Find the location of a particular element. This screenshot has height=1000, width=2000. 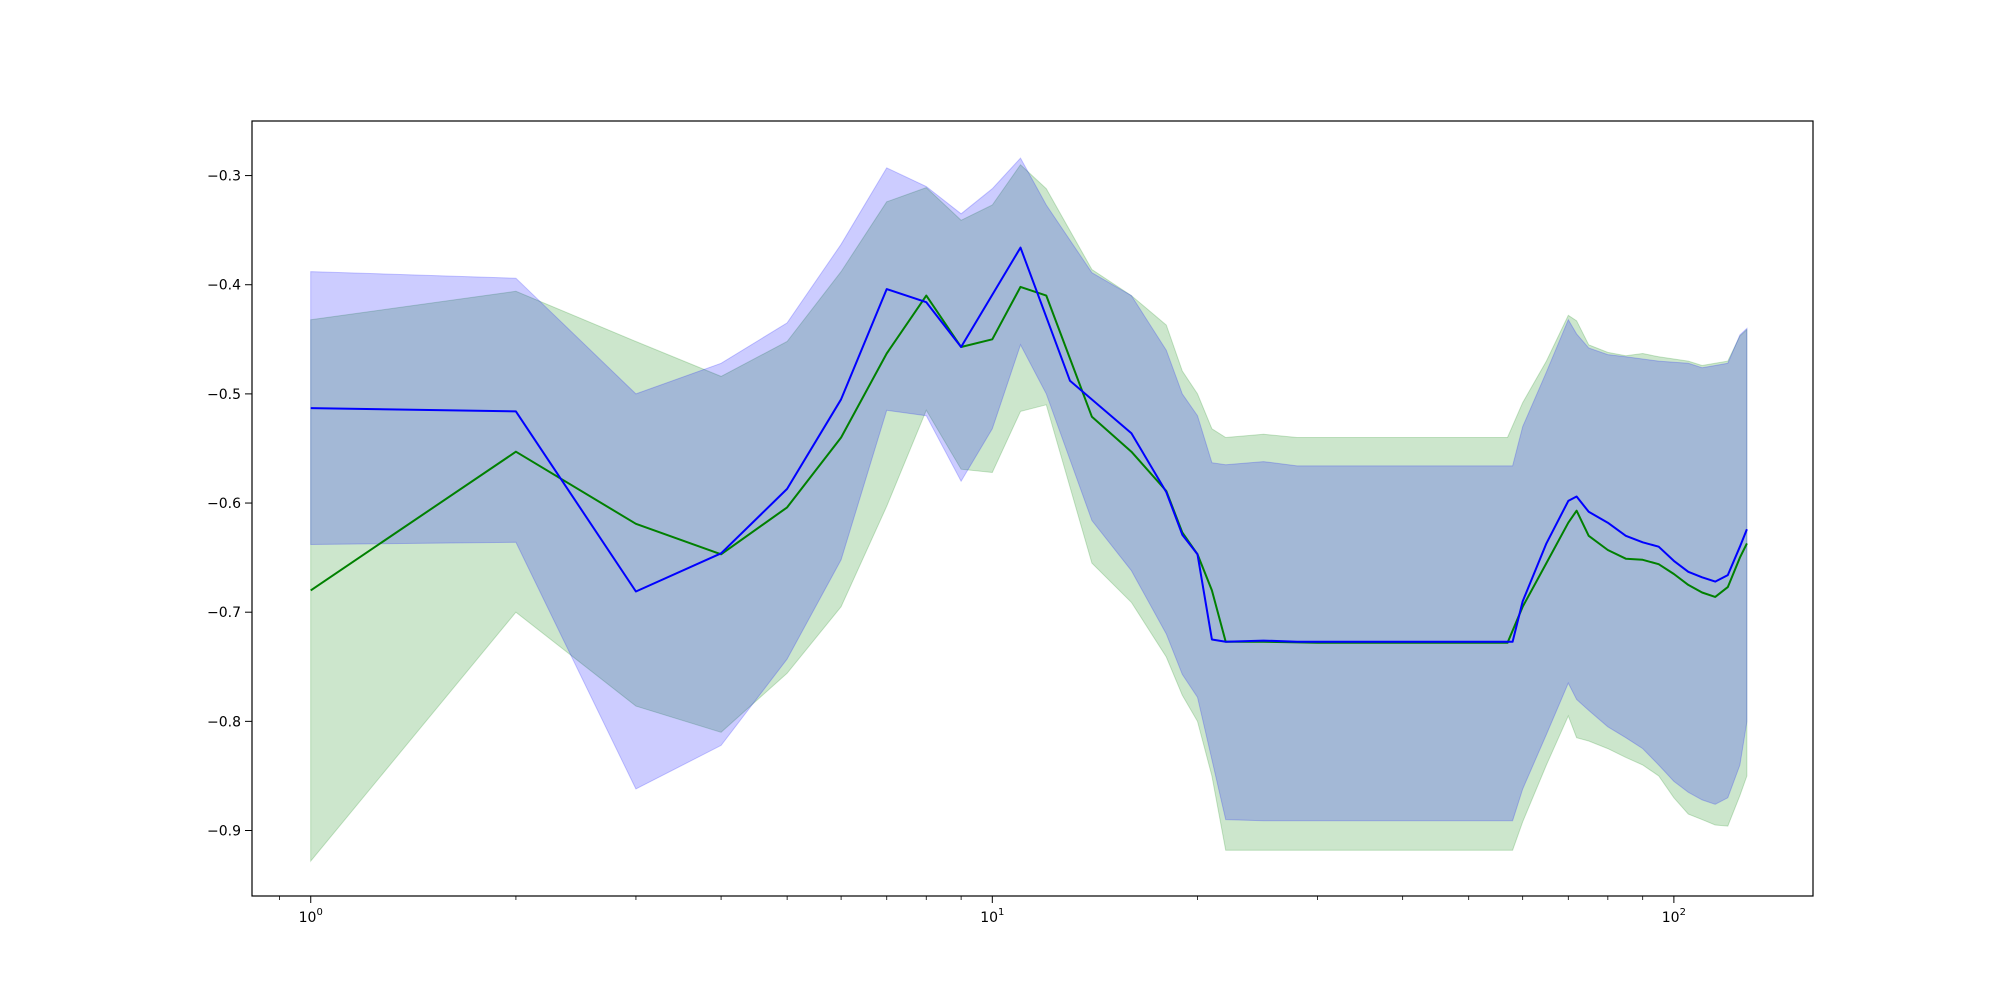

y-tick-label: −0.6 is located at coordinates (224, 504).